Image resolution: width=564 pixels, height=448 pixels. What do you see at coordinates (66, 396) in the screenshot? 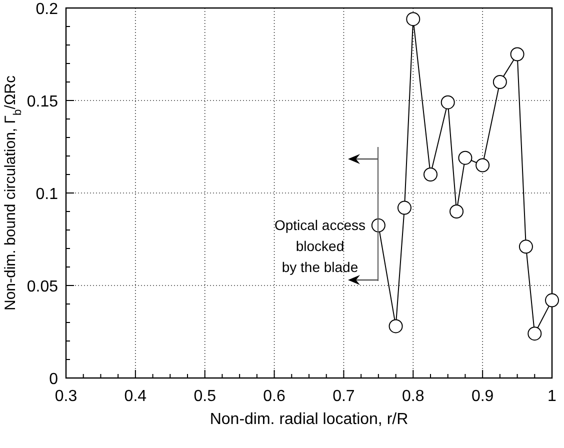
I see `x-tick-label: 0.3` at bounding box center [66, 396].